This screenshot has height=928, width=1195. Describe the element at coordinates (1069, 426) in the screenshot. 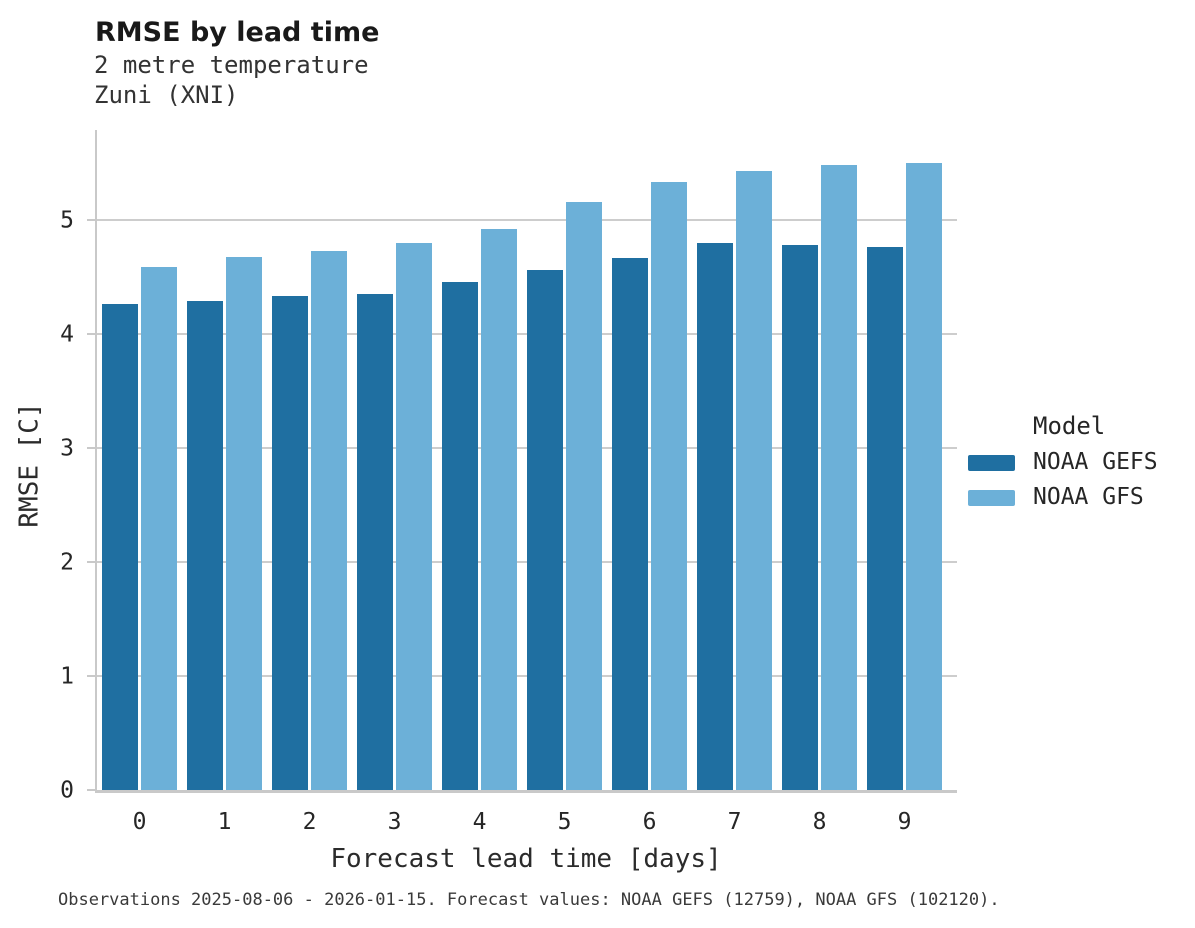

I see `legend-title: Model` at that location.